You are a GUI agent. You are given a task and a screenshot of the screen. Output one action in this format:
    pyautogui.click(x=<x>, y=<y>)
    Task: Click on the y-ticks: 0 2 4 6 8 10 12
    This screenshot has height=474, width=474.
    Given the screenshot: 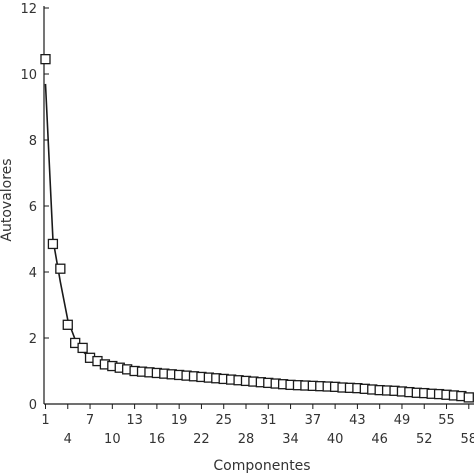 What is the action you would take?
    pyautogui.click(x=34, y=207)
    